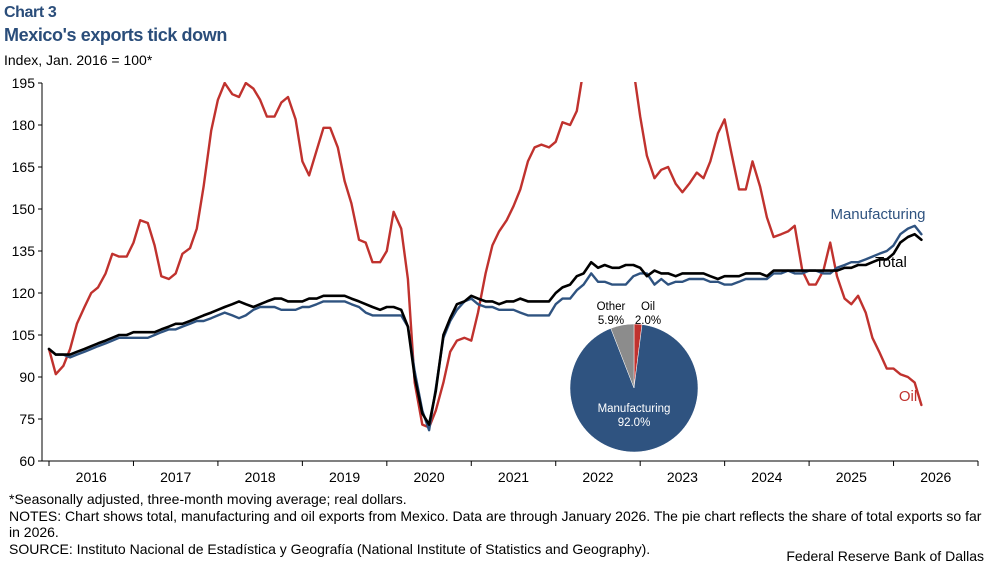  What do you see at coordinates (27, 461) in the screenshot?
I see `y-tick-label: 60` at bounding box center [27, 461].